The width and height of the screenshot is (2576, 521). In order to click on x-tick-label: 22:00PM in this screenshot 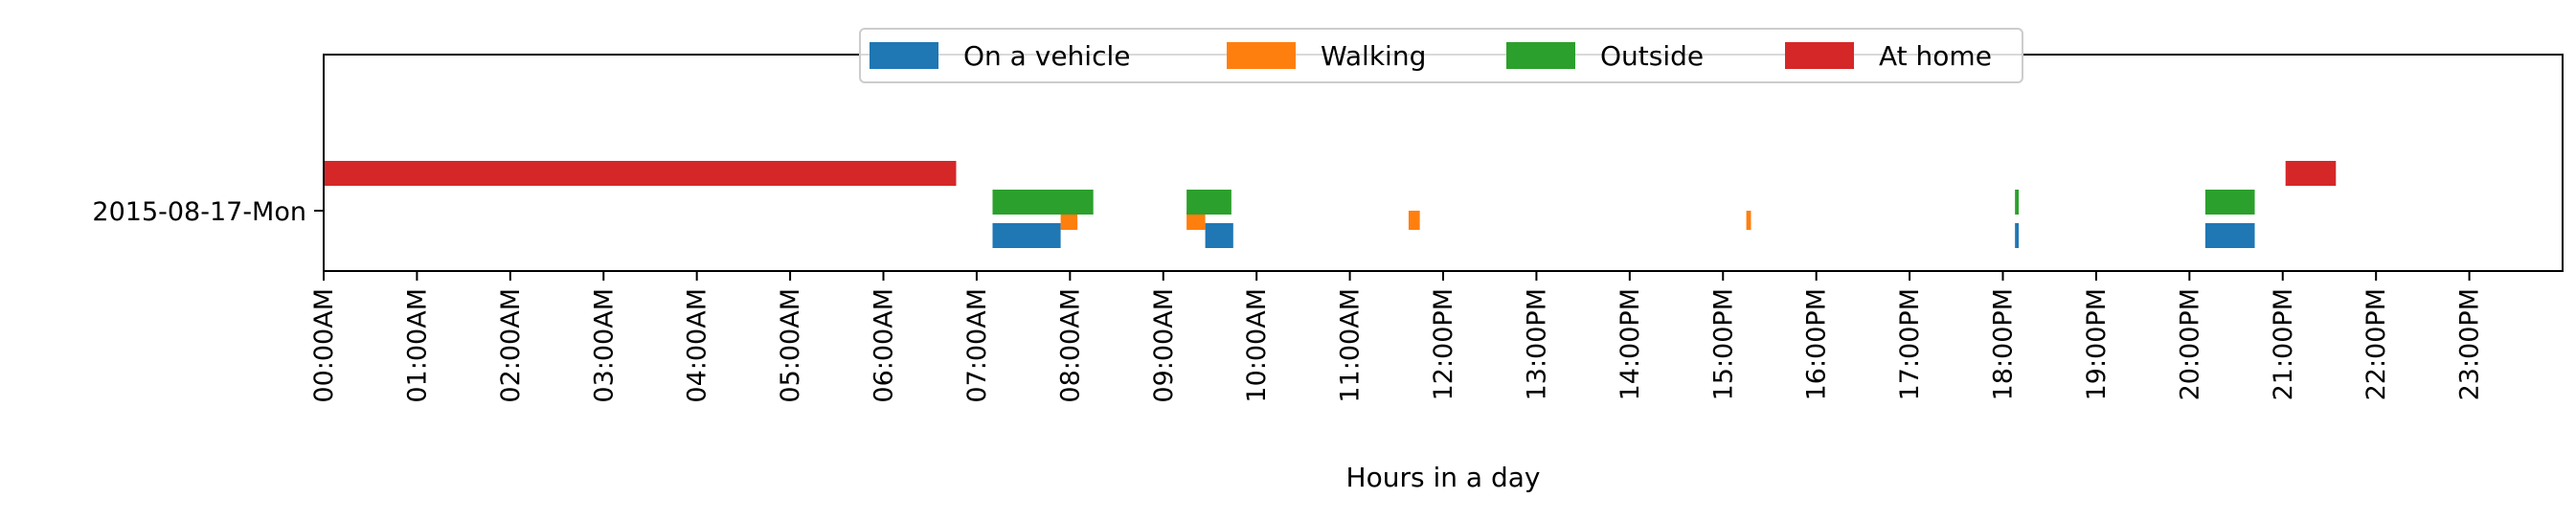, I will do `click(2376, 344)`.